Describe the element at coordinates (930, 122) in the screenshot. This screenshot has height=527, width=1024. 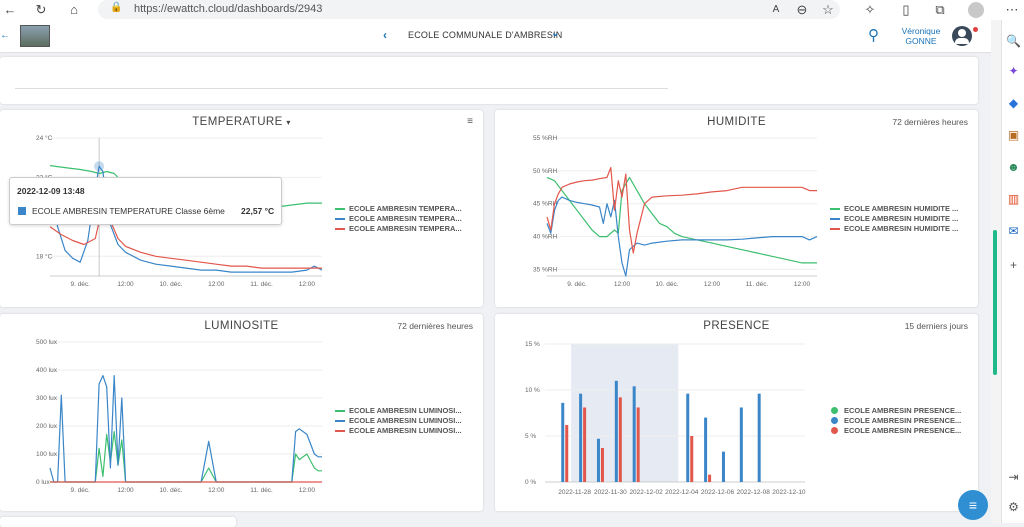
I see `humidite-subtitle: 72 dernières heures` at that location.